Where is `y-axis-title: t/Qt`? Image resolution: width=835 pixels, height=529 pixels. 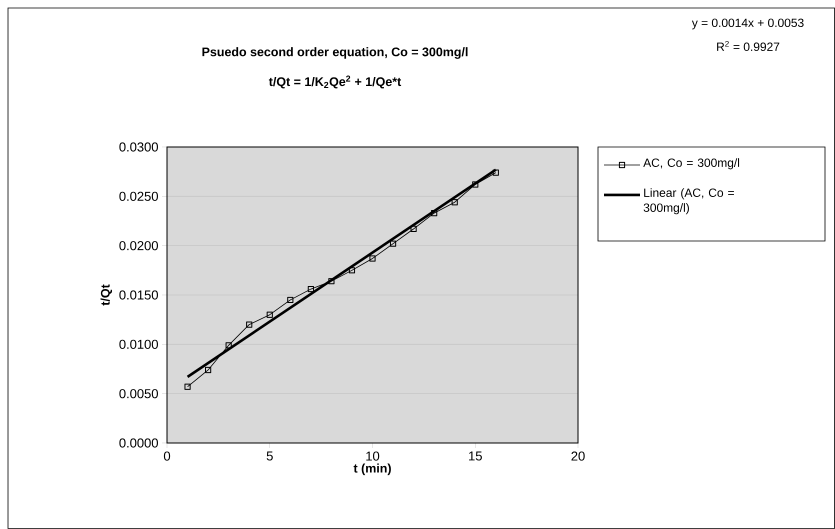 y-axis-title: t/Qt is located at coordinates (106, 295).